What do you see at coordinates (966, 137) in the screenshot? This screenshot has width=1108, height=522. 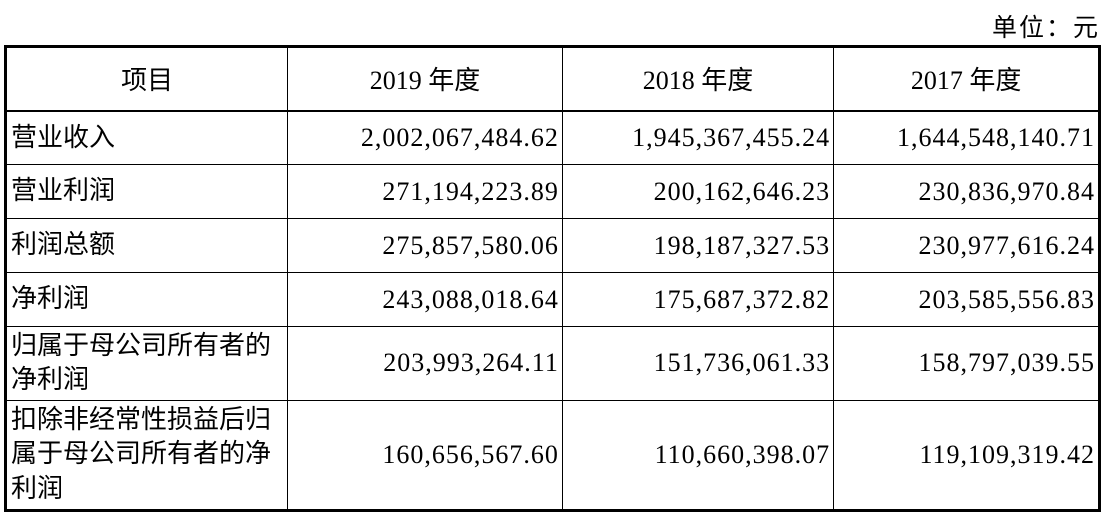 I see `value-cell: 1,644,548,140.71` at bounding box center [966, 137].